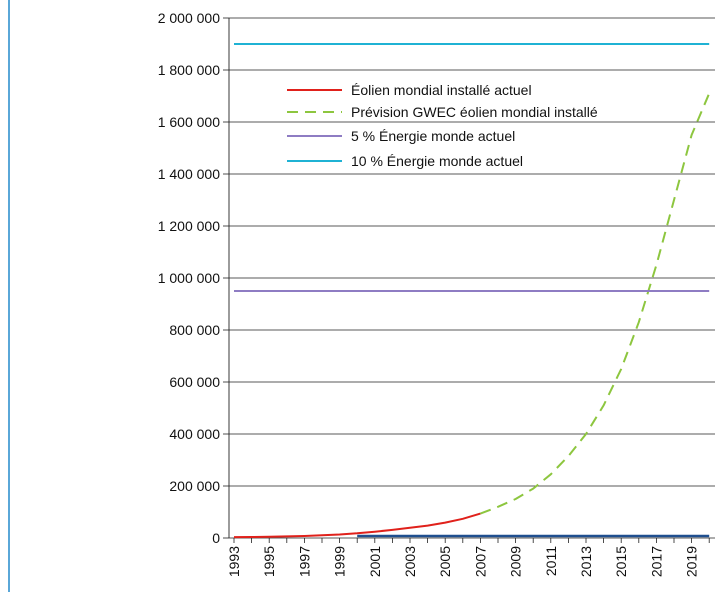 This screenshot has height=592, width=719. What do you see at coordinates (189, 174) in the screenshot?
I see `y-tick-label: 1 400 000` at bounding box center [189, 174].